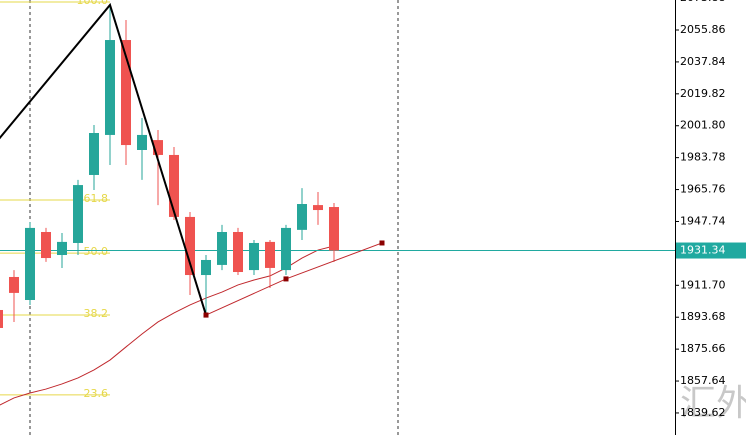  I want to click on y-tick-label: 1857.64, so click(703, 380).